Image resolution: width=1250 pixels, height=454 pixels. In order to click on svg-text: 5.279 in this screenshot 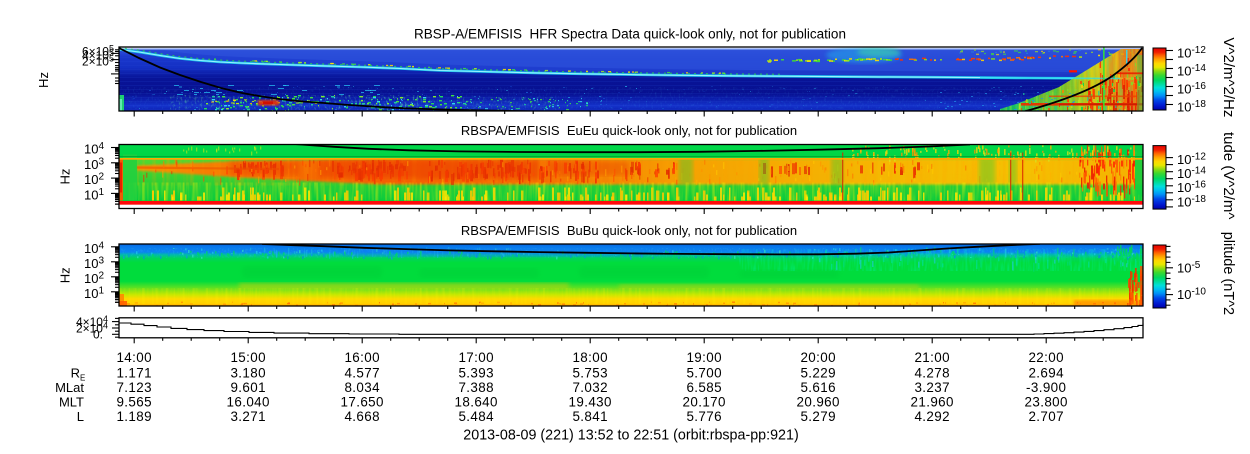, I will do `click(818, 416)`.